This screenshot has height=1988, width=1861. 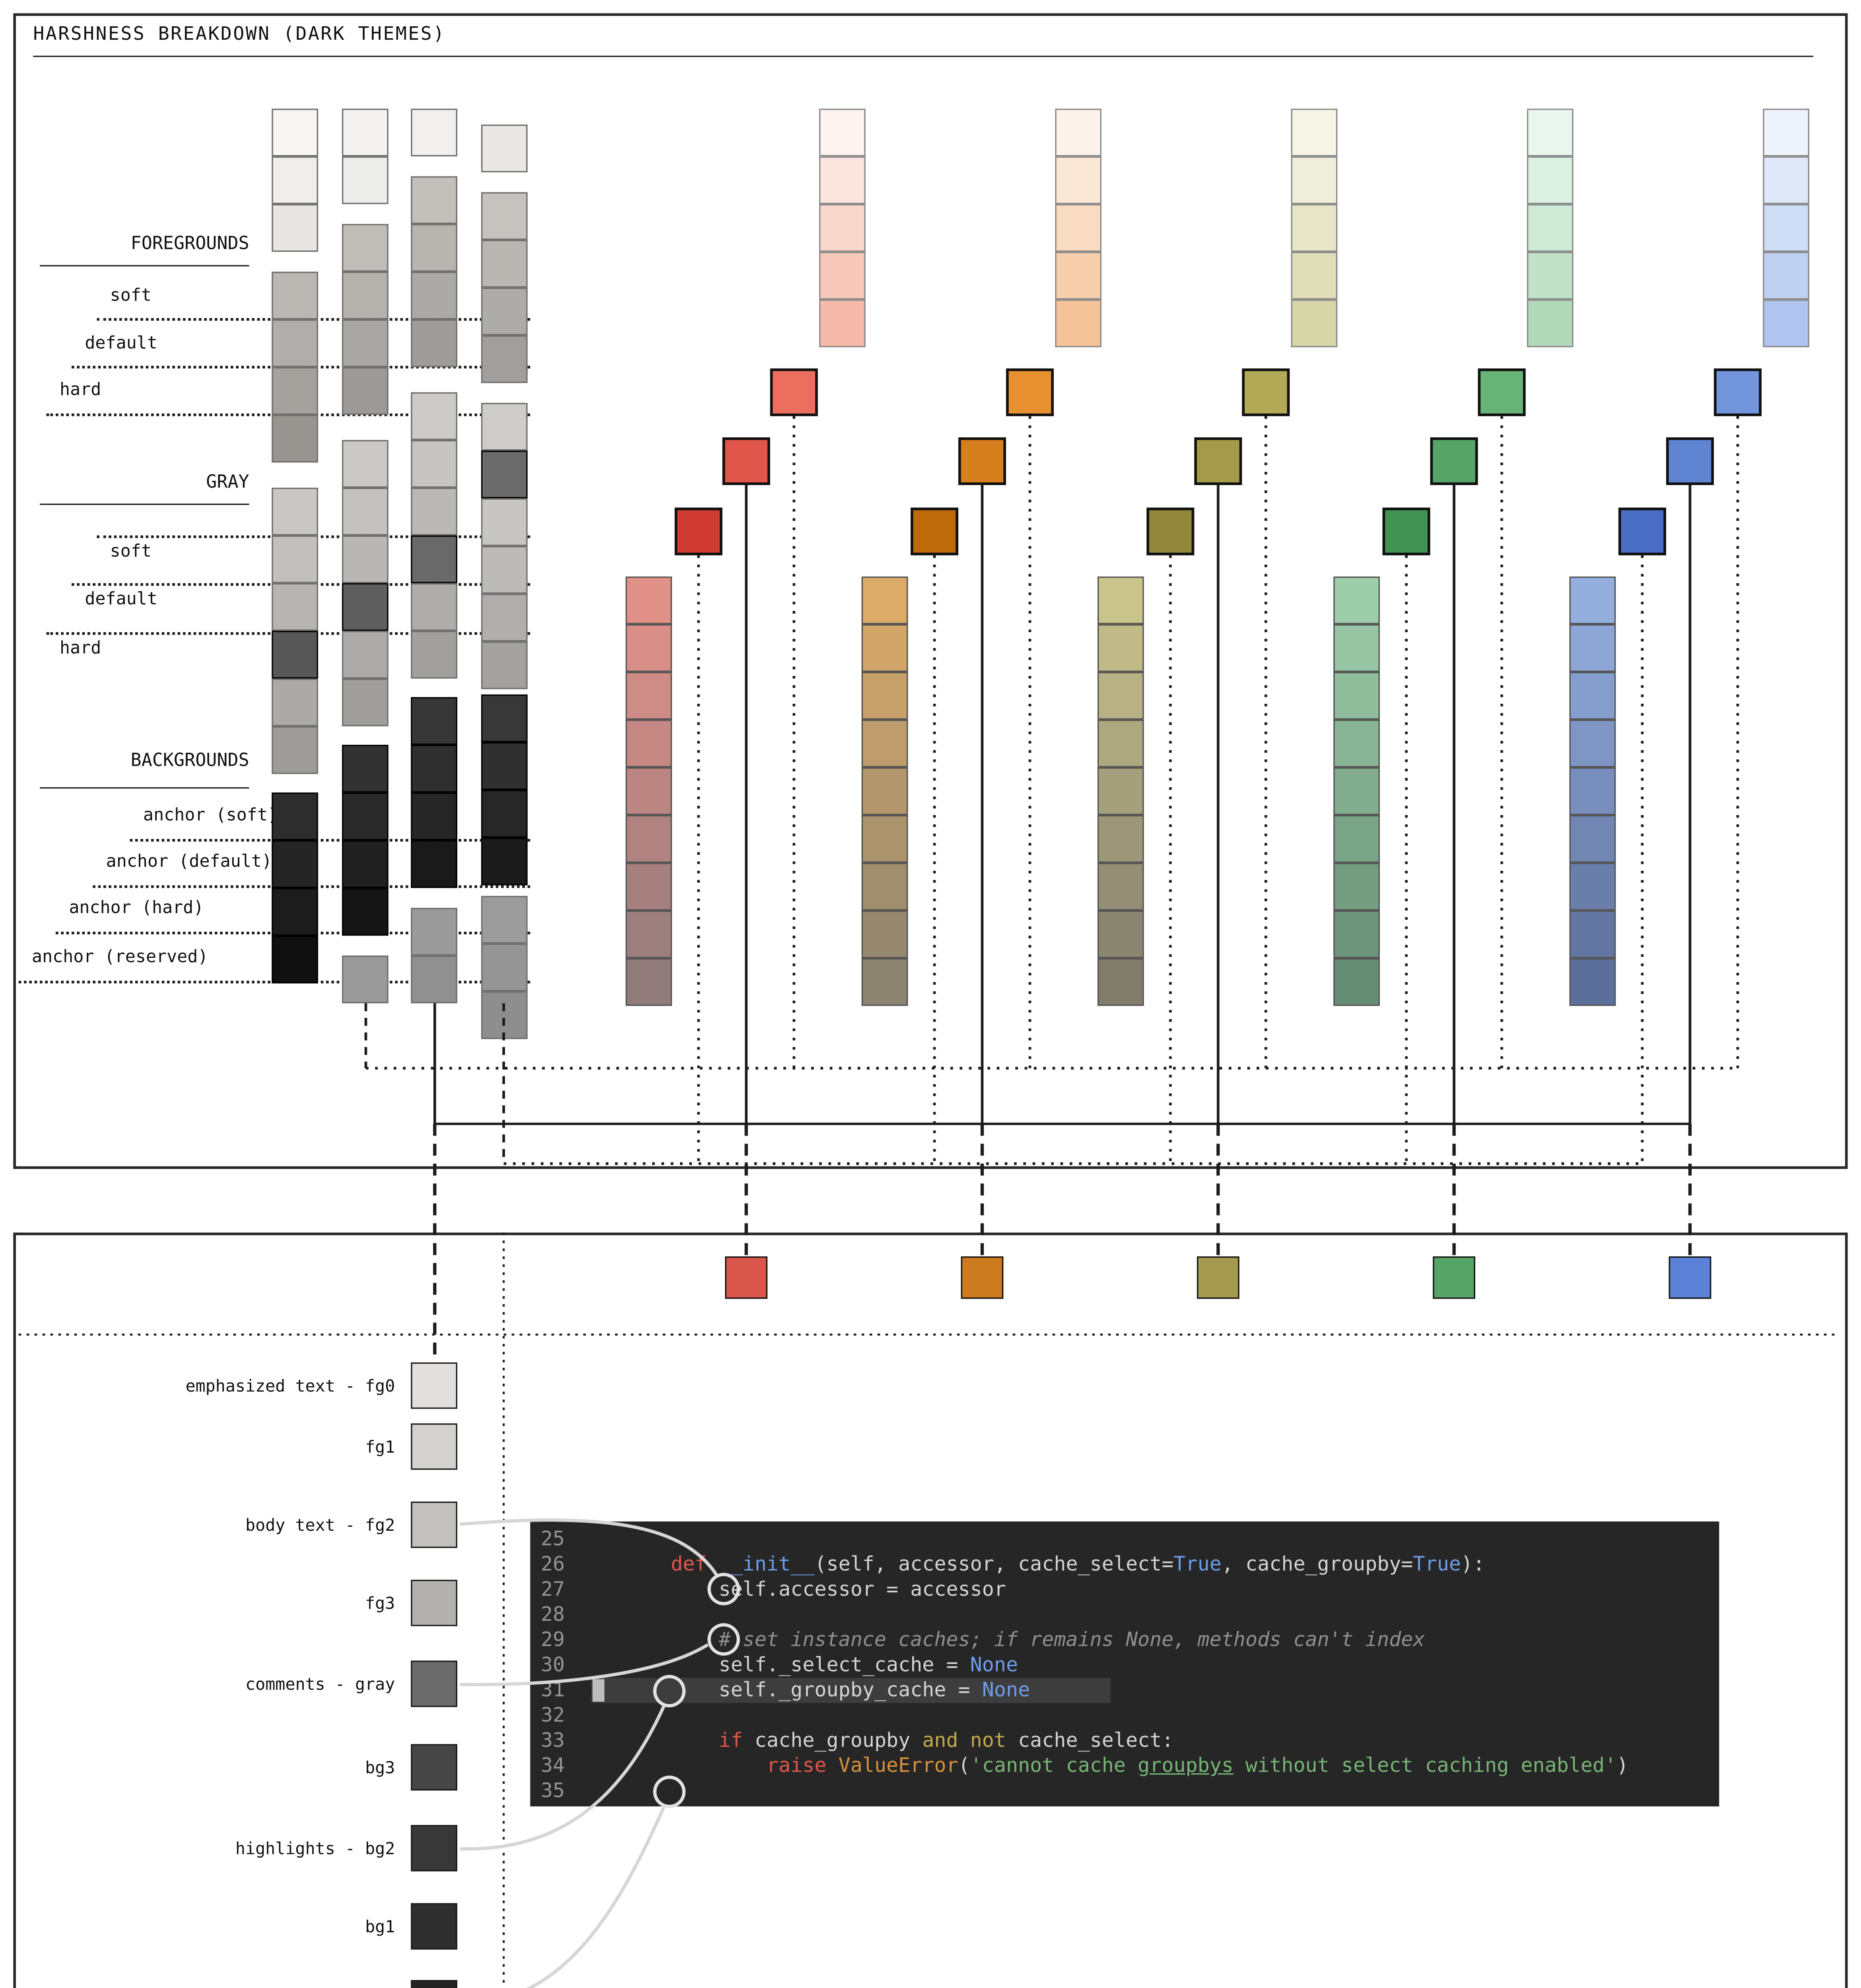 I want to click on code-token-st: without select caching enabled', so click(x=1425, y=1765).